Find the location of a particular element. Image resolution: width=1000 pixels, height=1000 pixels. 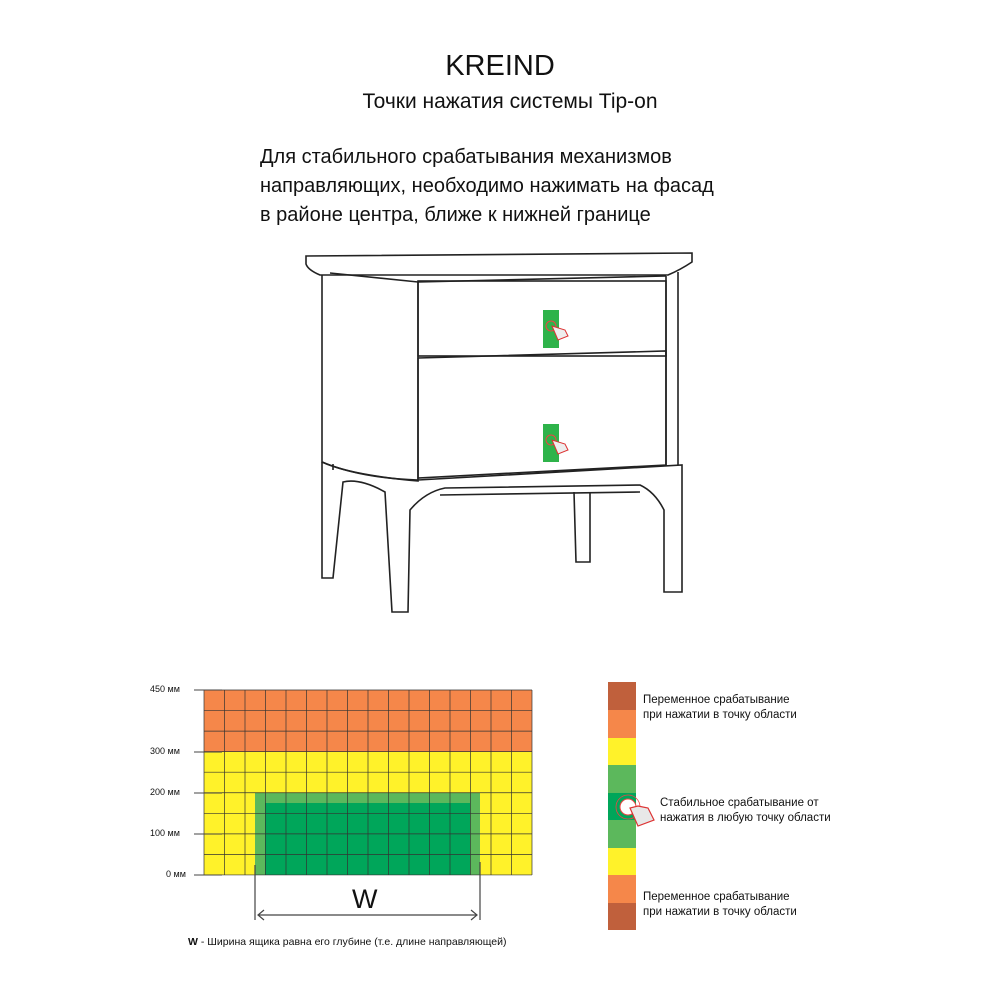

y-tick-label: 450 мм is located at coordinates (165, 689).